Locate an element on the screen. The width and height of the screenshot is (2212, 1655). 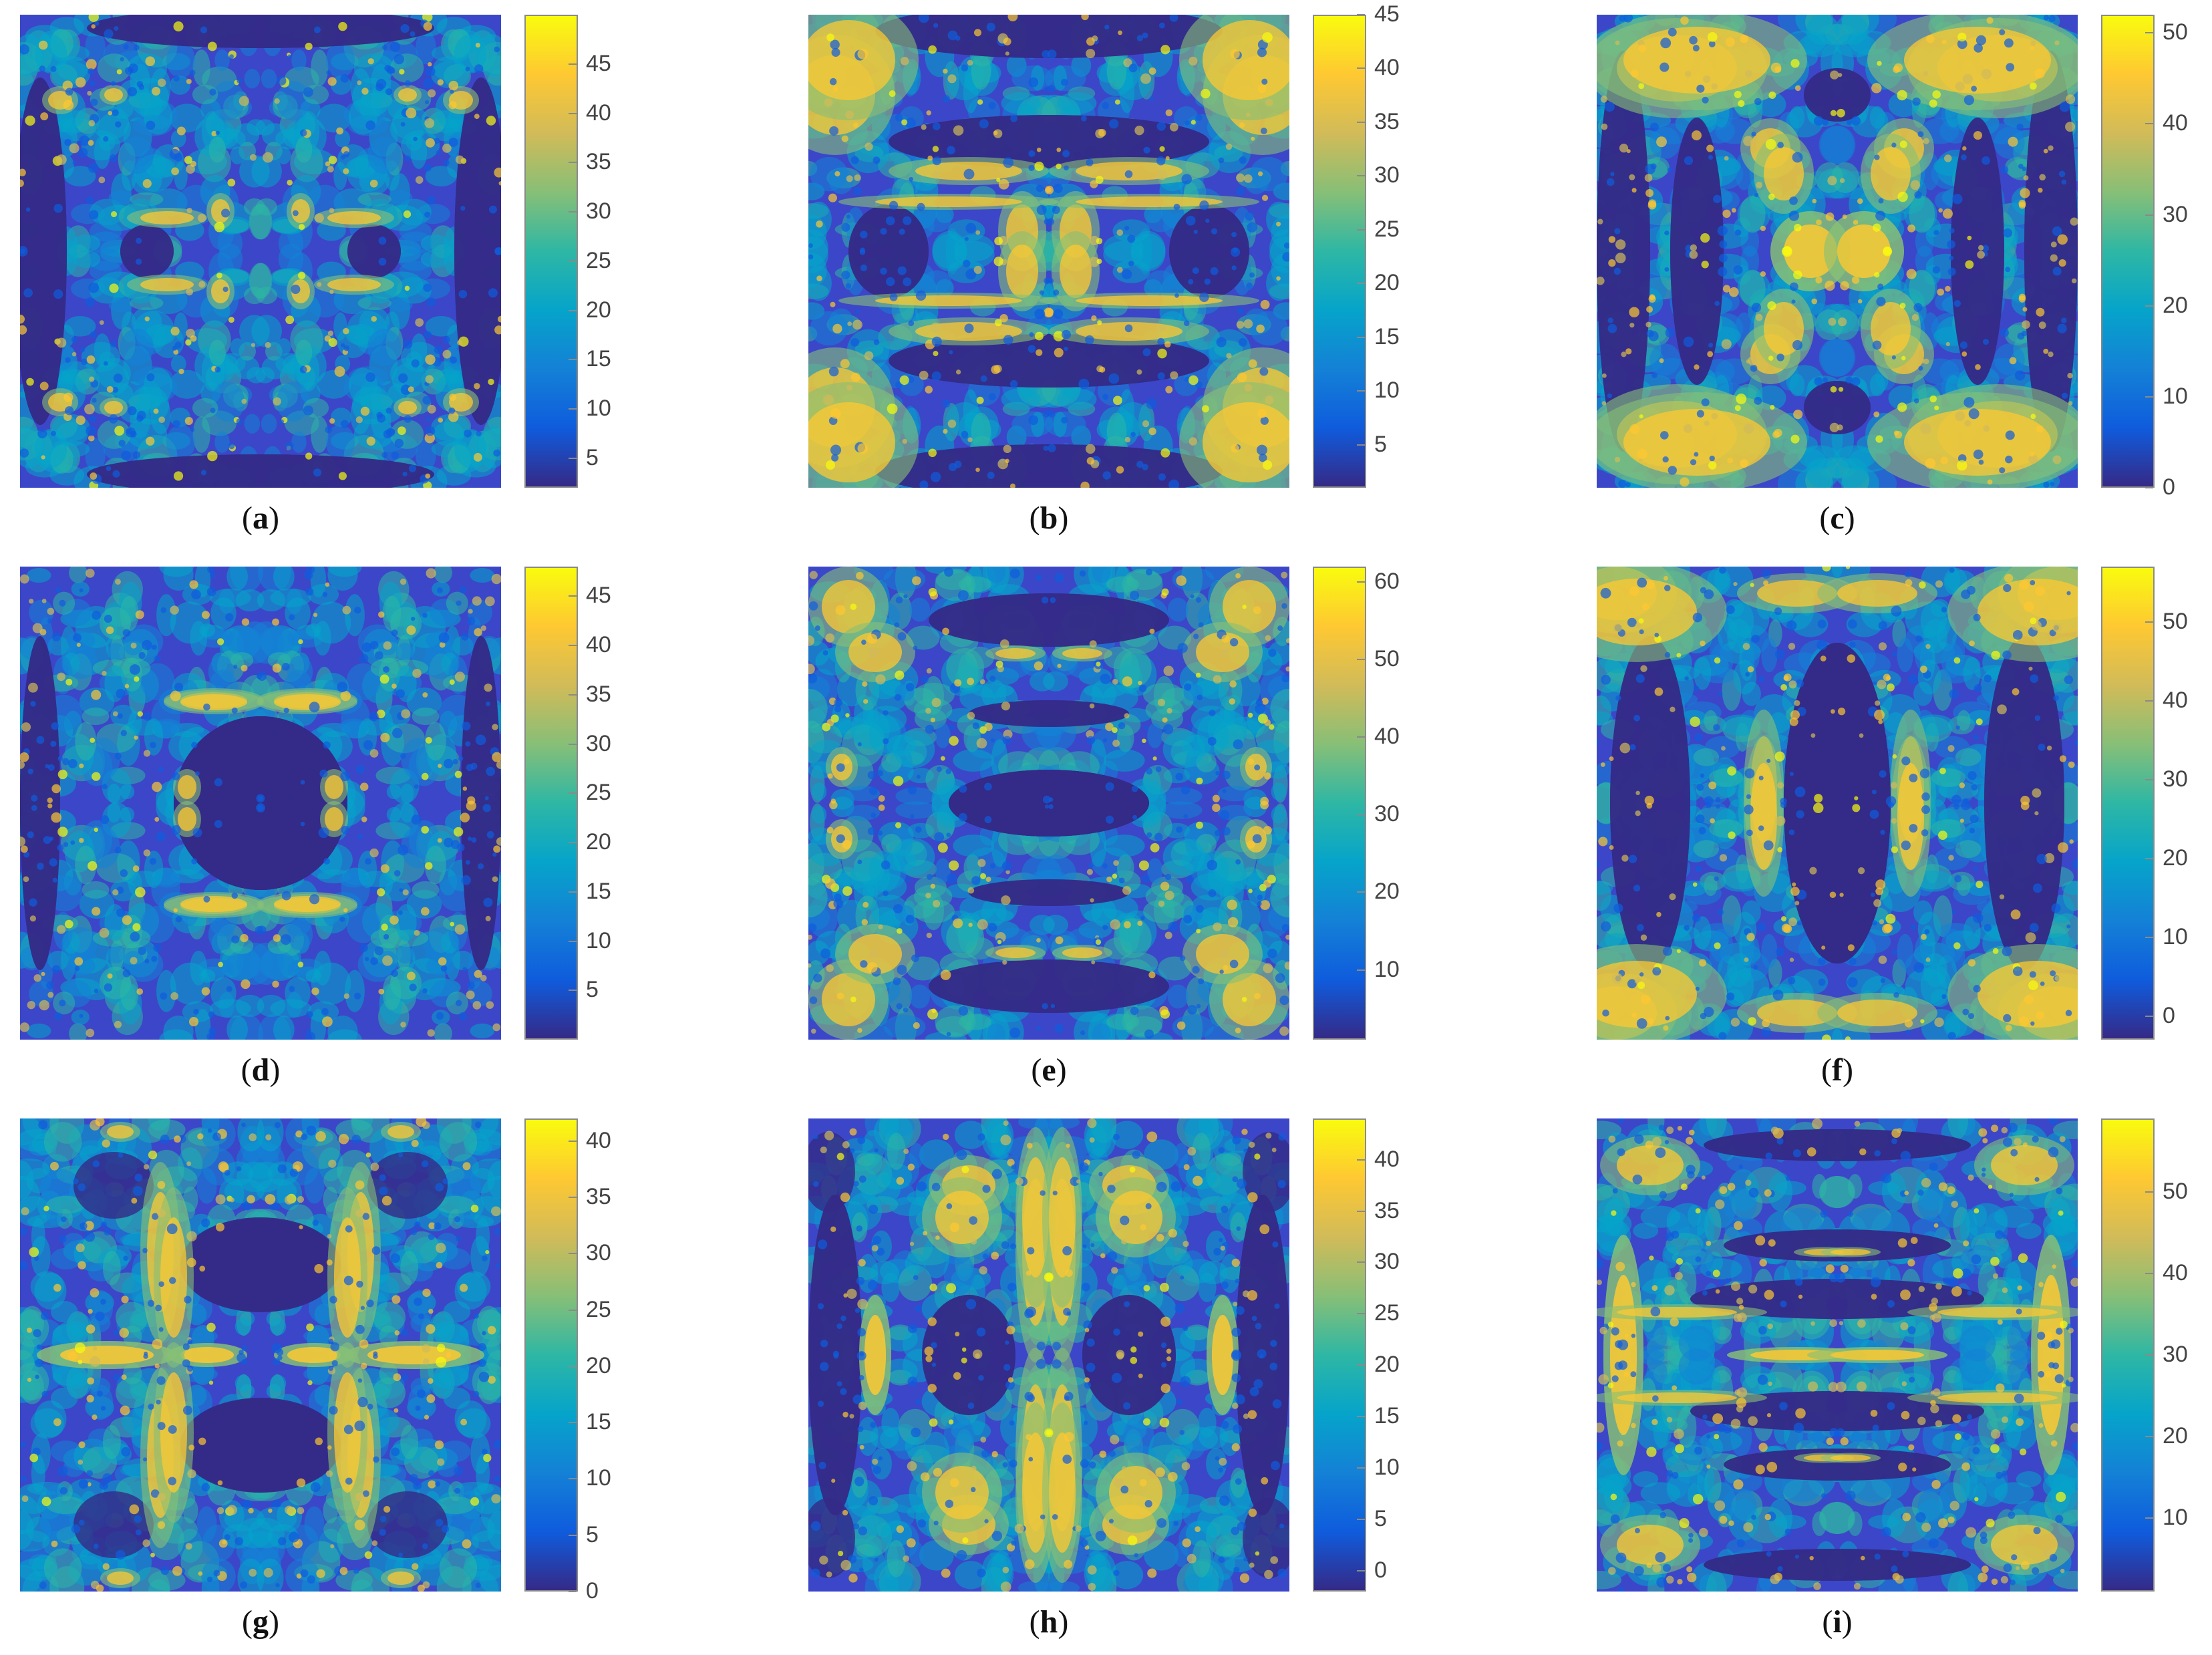
heatmap-g is located at coordinates (260, 1355).